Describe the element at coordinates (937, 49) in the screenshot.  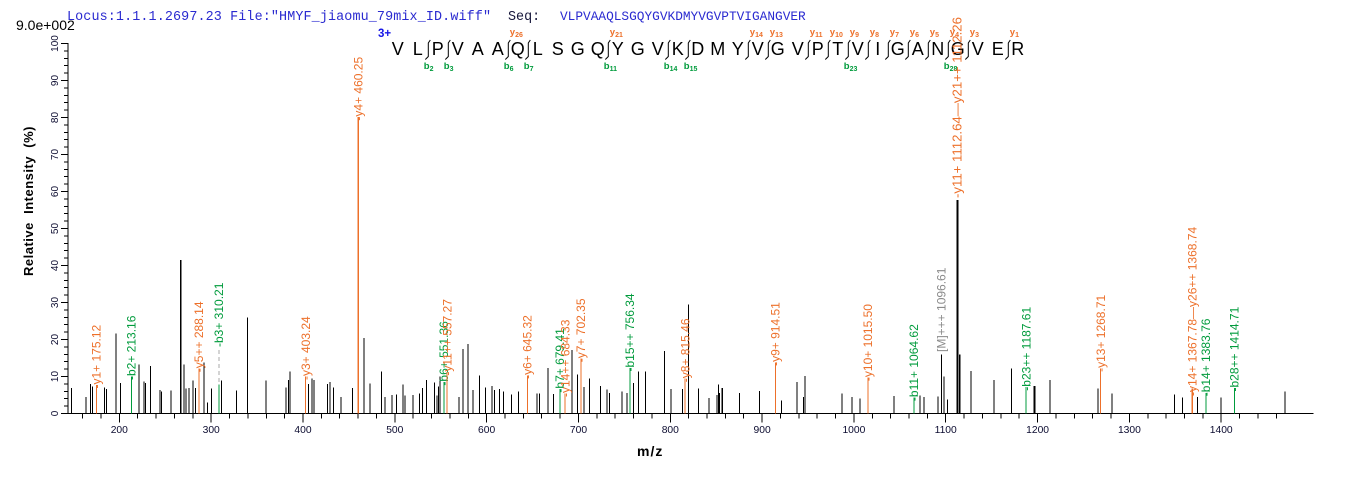
I see `svg-text: N` at that location.